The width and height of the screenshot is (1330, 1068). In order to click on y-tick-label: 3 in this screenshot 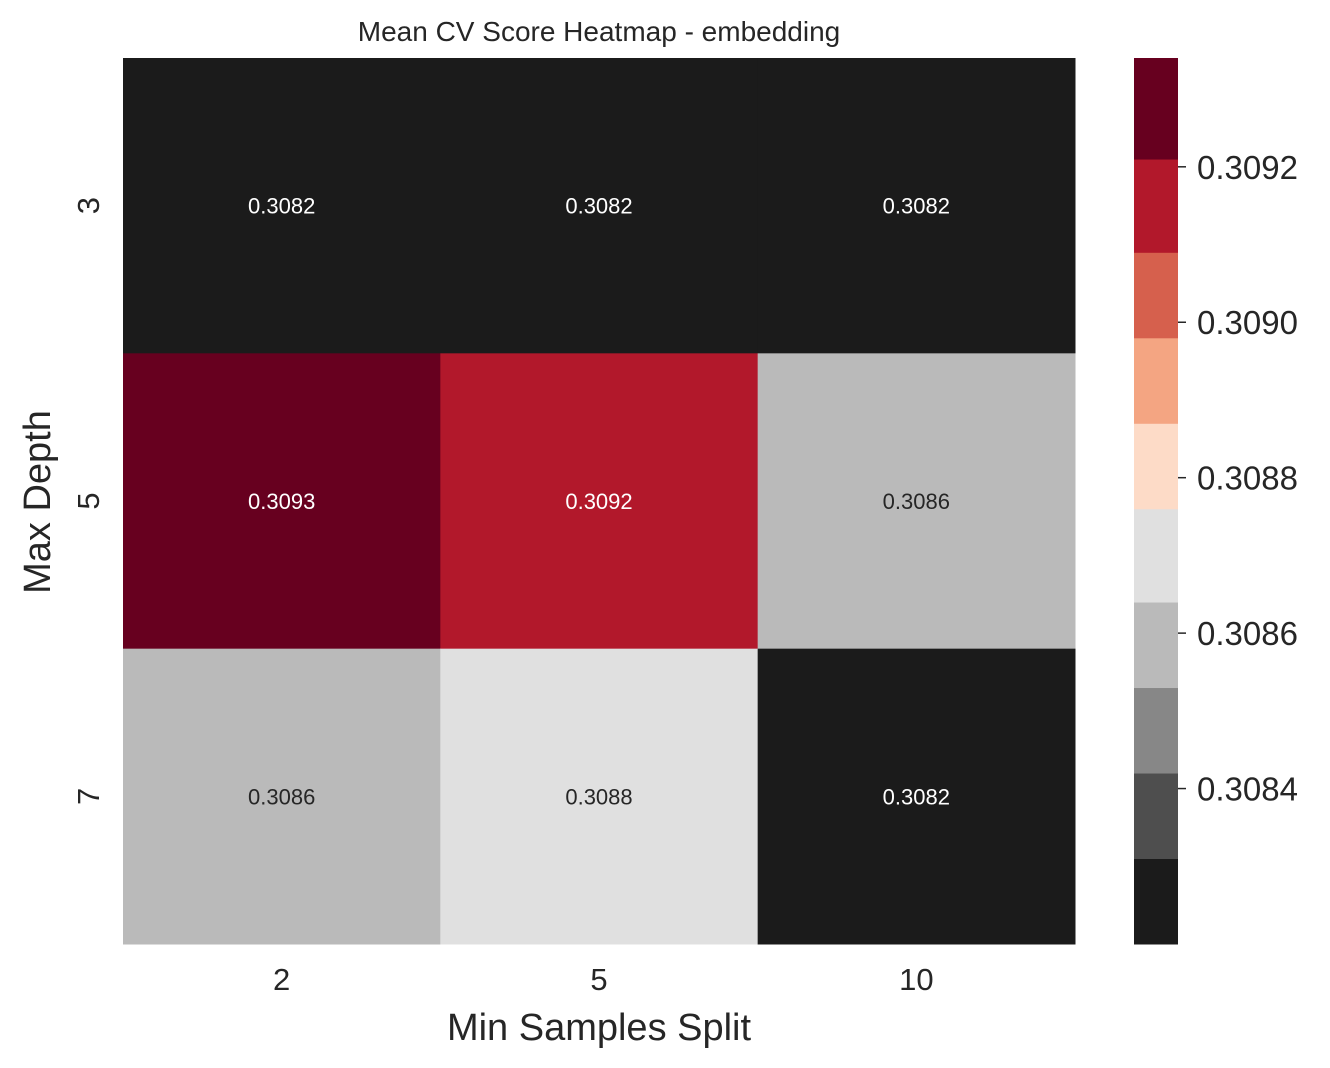, I will do `click(88, 205)`.